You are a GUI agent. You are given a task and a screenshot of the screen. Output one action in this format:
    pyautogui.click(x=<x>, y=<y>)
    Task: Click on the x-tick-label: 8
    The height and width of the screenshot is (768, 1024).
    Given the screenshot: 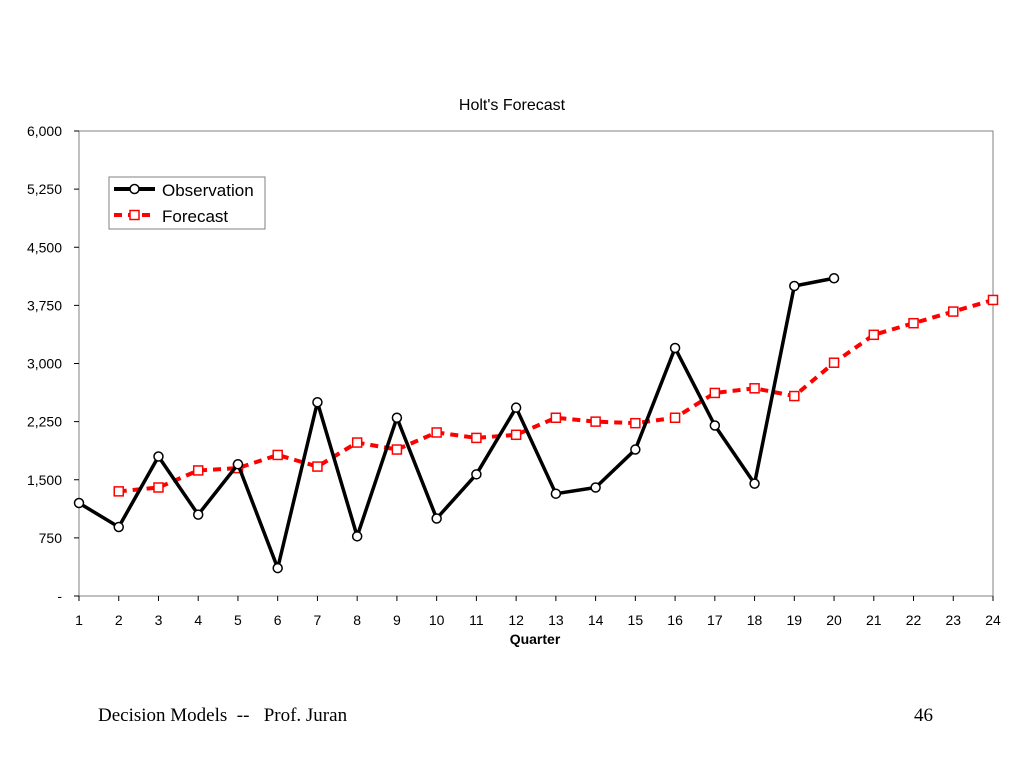 What is the action you would take?
    pyautogui.click(x=357, y=620)
    